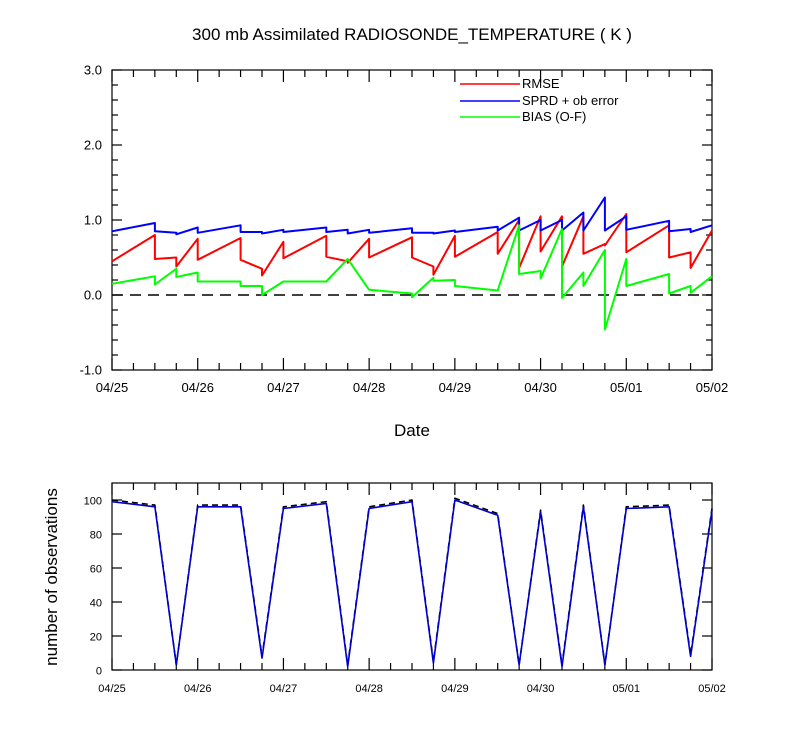  Describe the element at coordinates (455, 689) in the screenshot. I see `obs-x-tick-label-04-29: 04/29` at that location.